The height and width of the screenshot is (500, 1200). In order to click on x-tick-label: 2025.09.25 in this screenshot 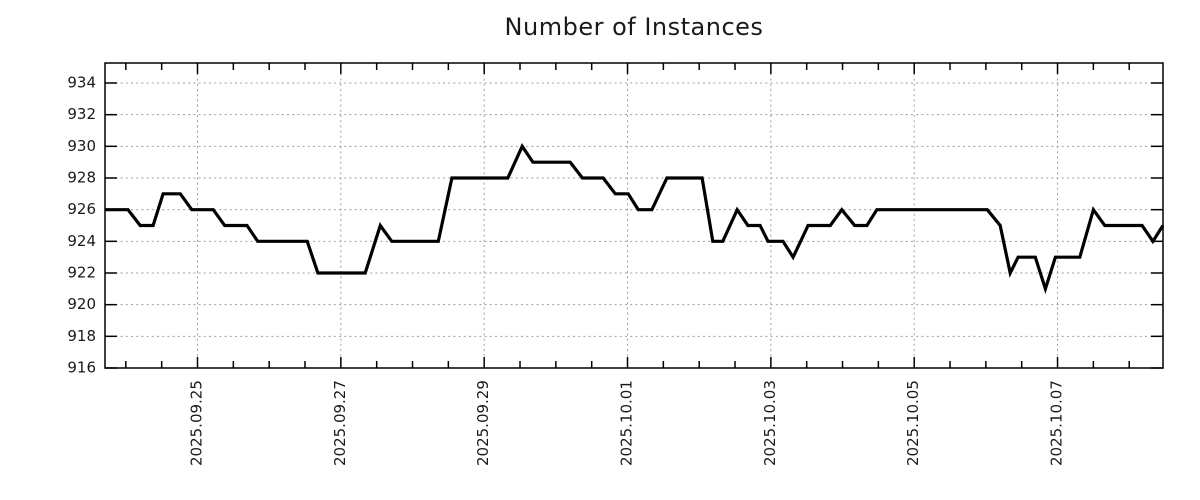, I will do `click(197, 423)`.